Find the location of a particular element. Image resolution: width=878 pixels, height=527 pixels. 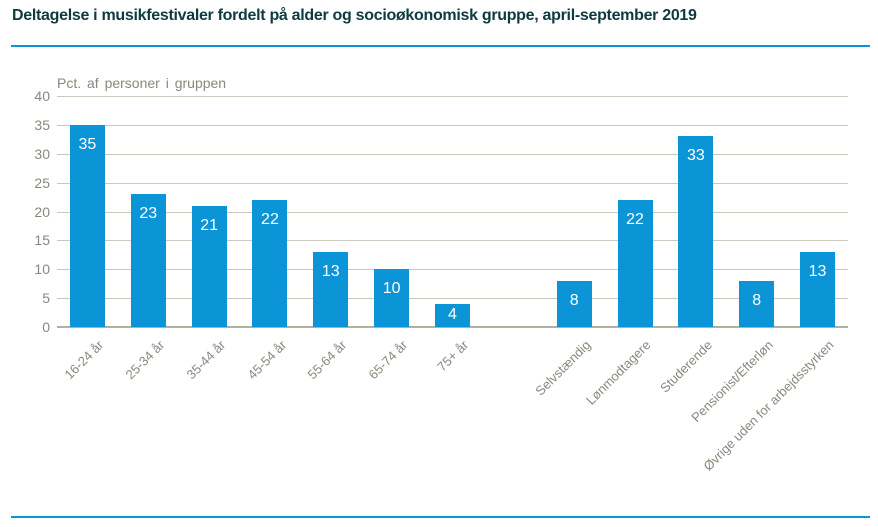

bar-value-label: 23 is located at coordinates (148, 214).